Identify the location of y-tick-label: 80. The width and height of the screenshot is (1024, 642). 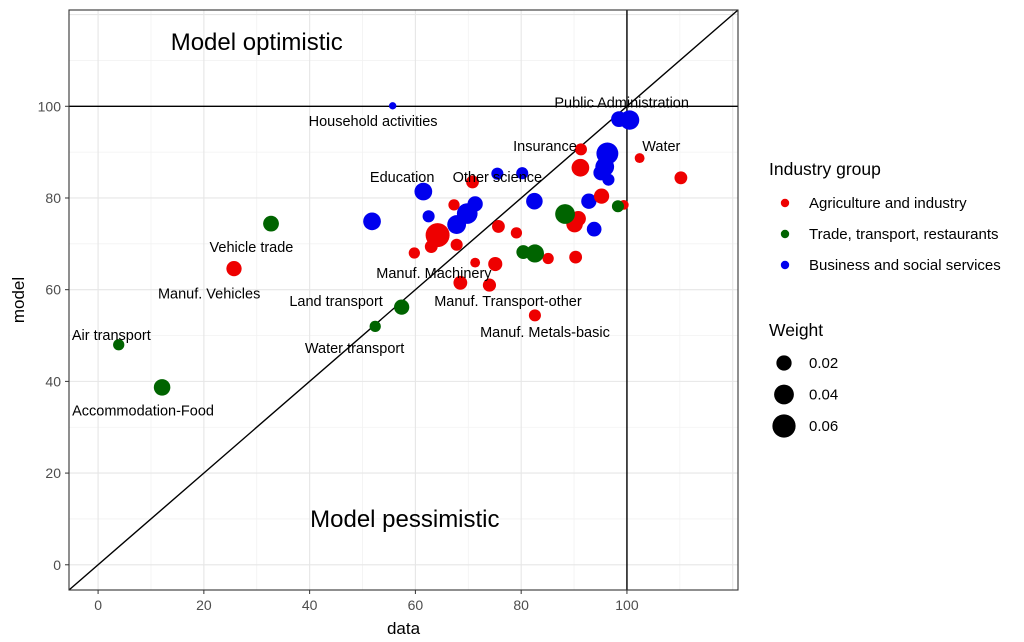
(53, 198).